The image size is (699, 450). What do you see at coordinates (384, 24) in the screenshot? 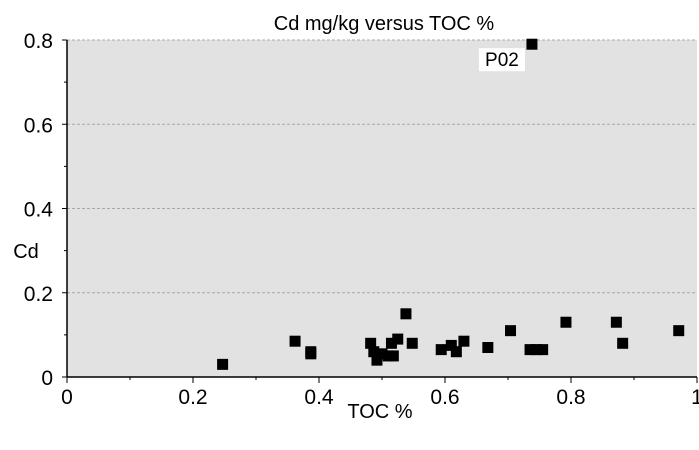
I see `chart-title: Cd mg/kg versus TOC %` at bounding box center [384, 24].